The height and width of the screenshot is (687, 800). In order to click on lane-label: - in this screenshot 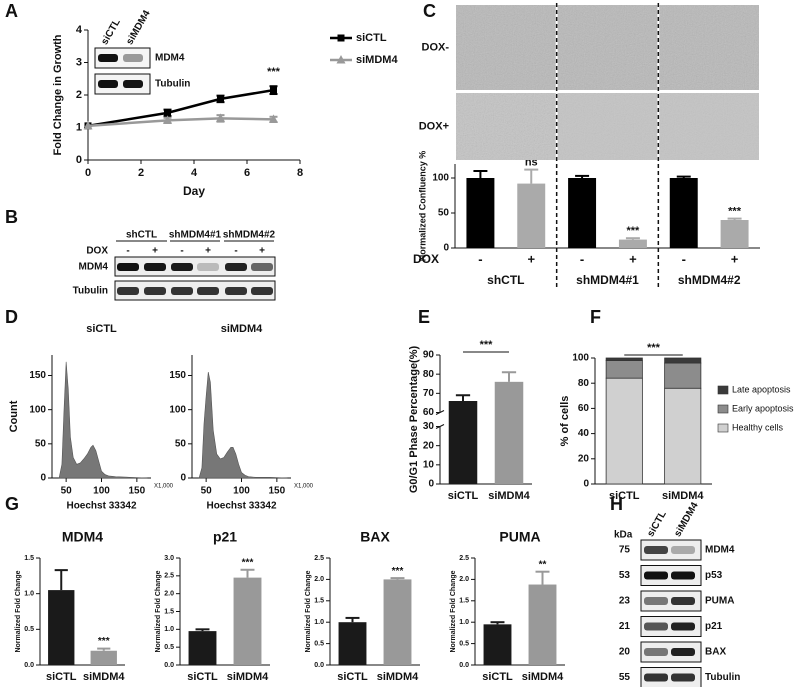, I will do `click(235, 251)`.